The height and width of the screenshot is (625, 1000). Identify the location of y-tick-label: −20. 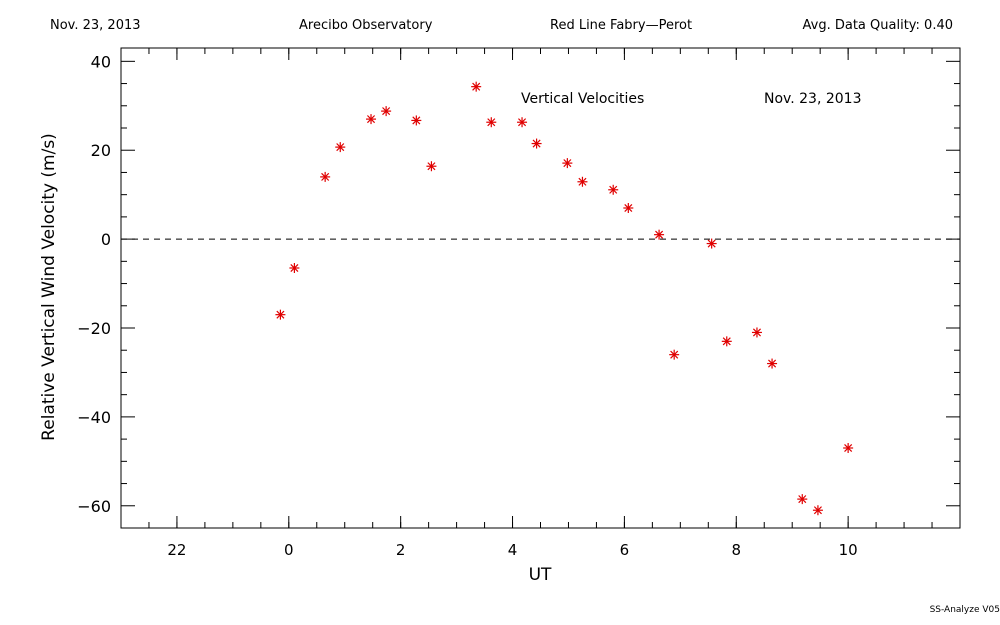
(94, 328).